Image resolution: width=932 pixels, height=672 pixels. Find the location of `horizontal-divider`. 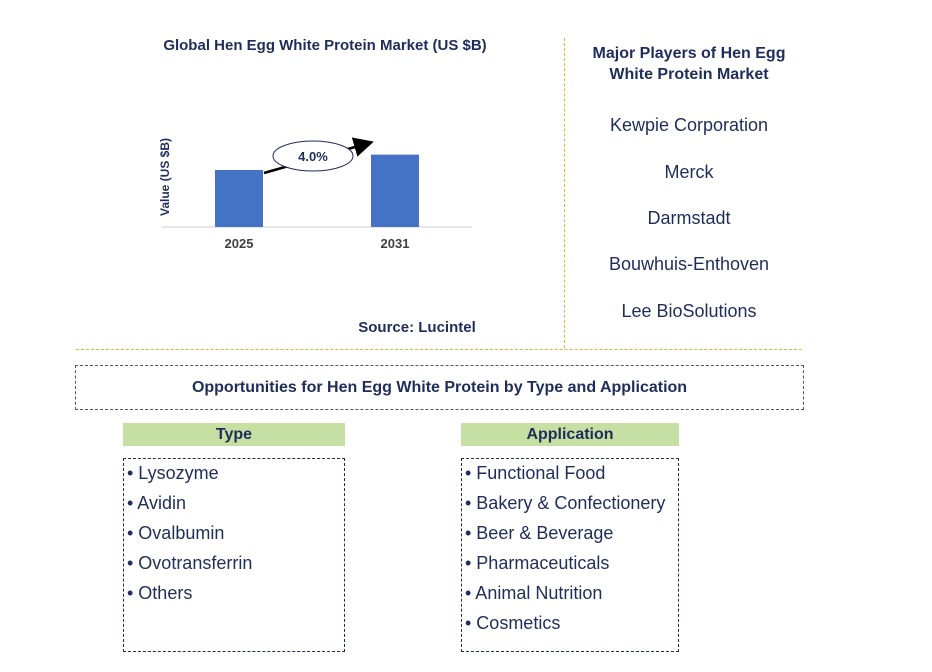

horizontal-divider is located at coordinates (439, 349).